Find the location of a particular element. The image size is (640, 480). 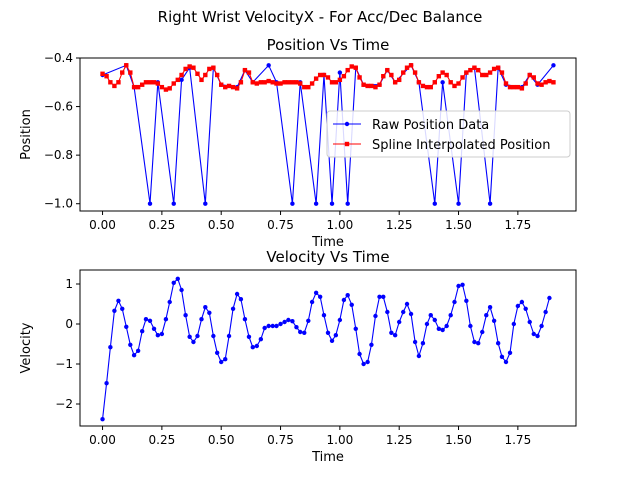

chart-title: Velocity Vs Time is located at coordinates (327, 257).